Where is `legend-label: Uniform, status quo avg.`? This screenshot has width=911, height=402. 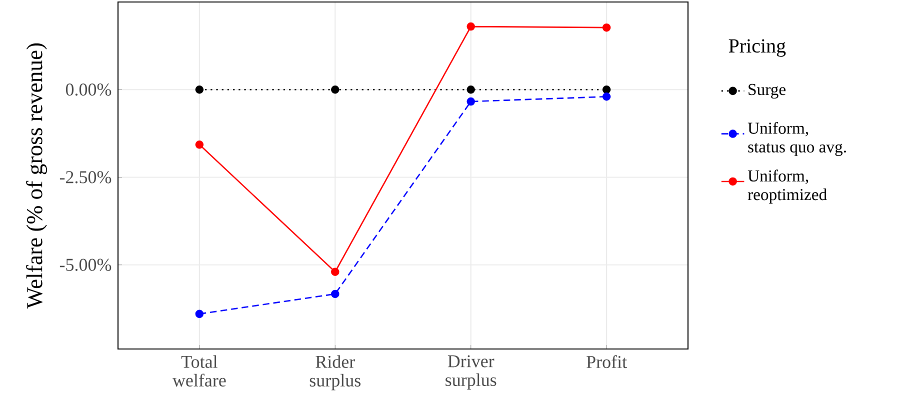
legend-label: Uniform, status quo avg. is located at coordinates (797, 139).